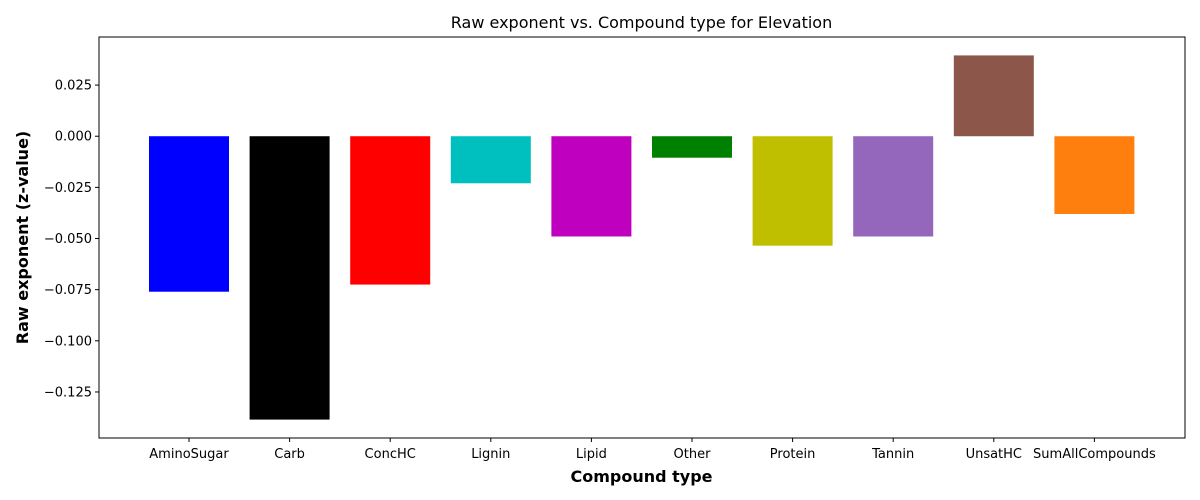  I want to click on y-tick-label: −0.050, so click(68, 239).